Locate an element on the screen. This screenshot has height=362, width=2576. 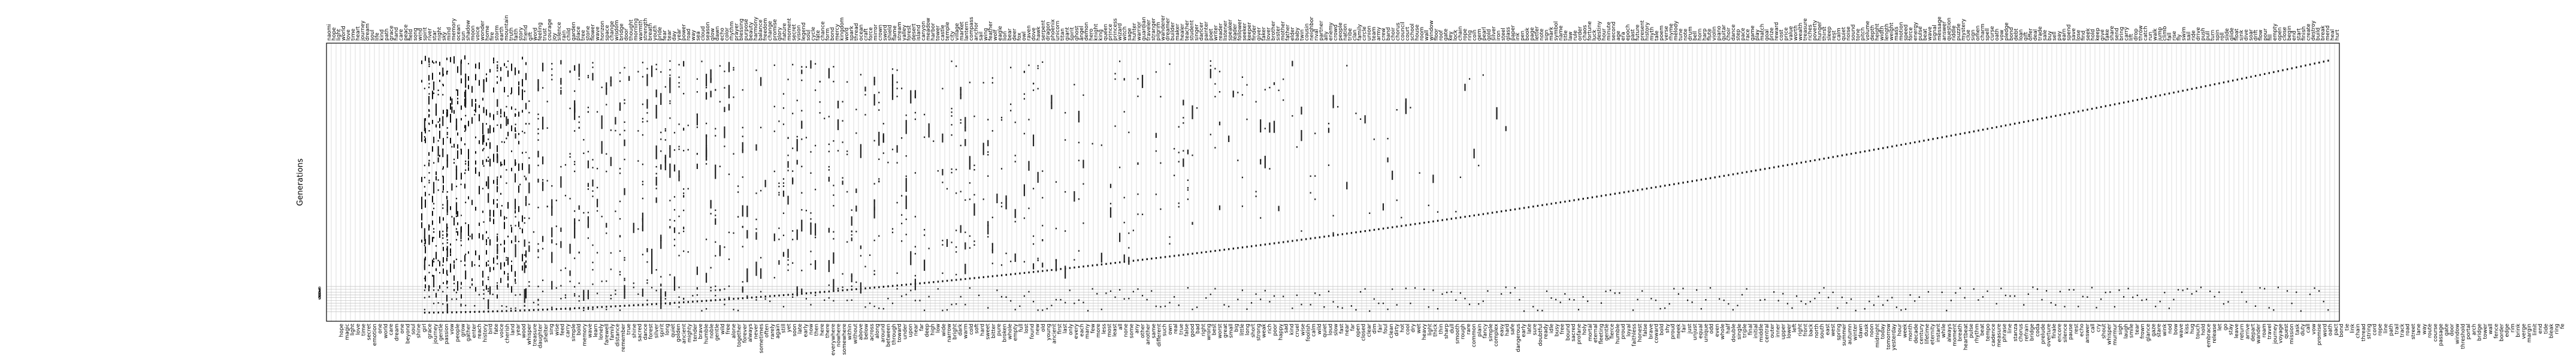
top-word-label: fly is located at coordinates (2179, 37).